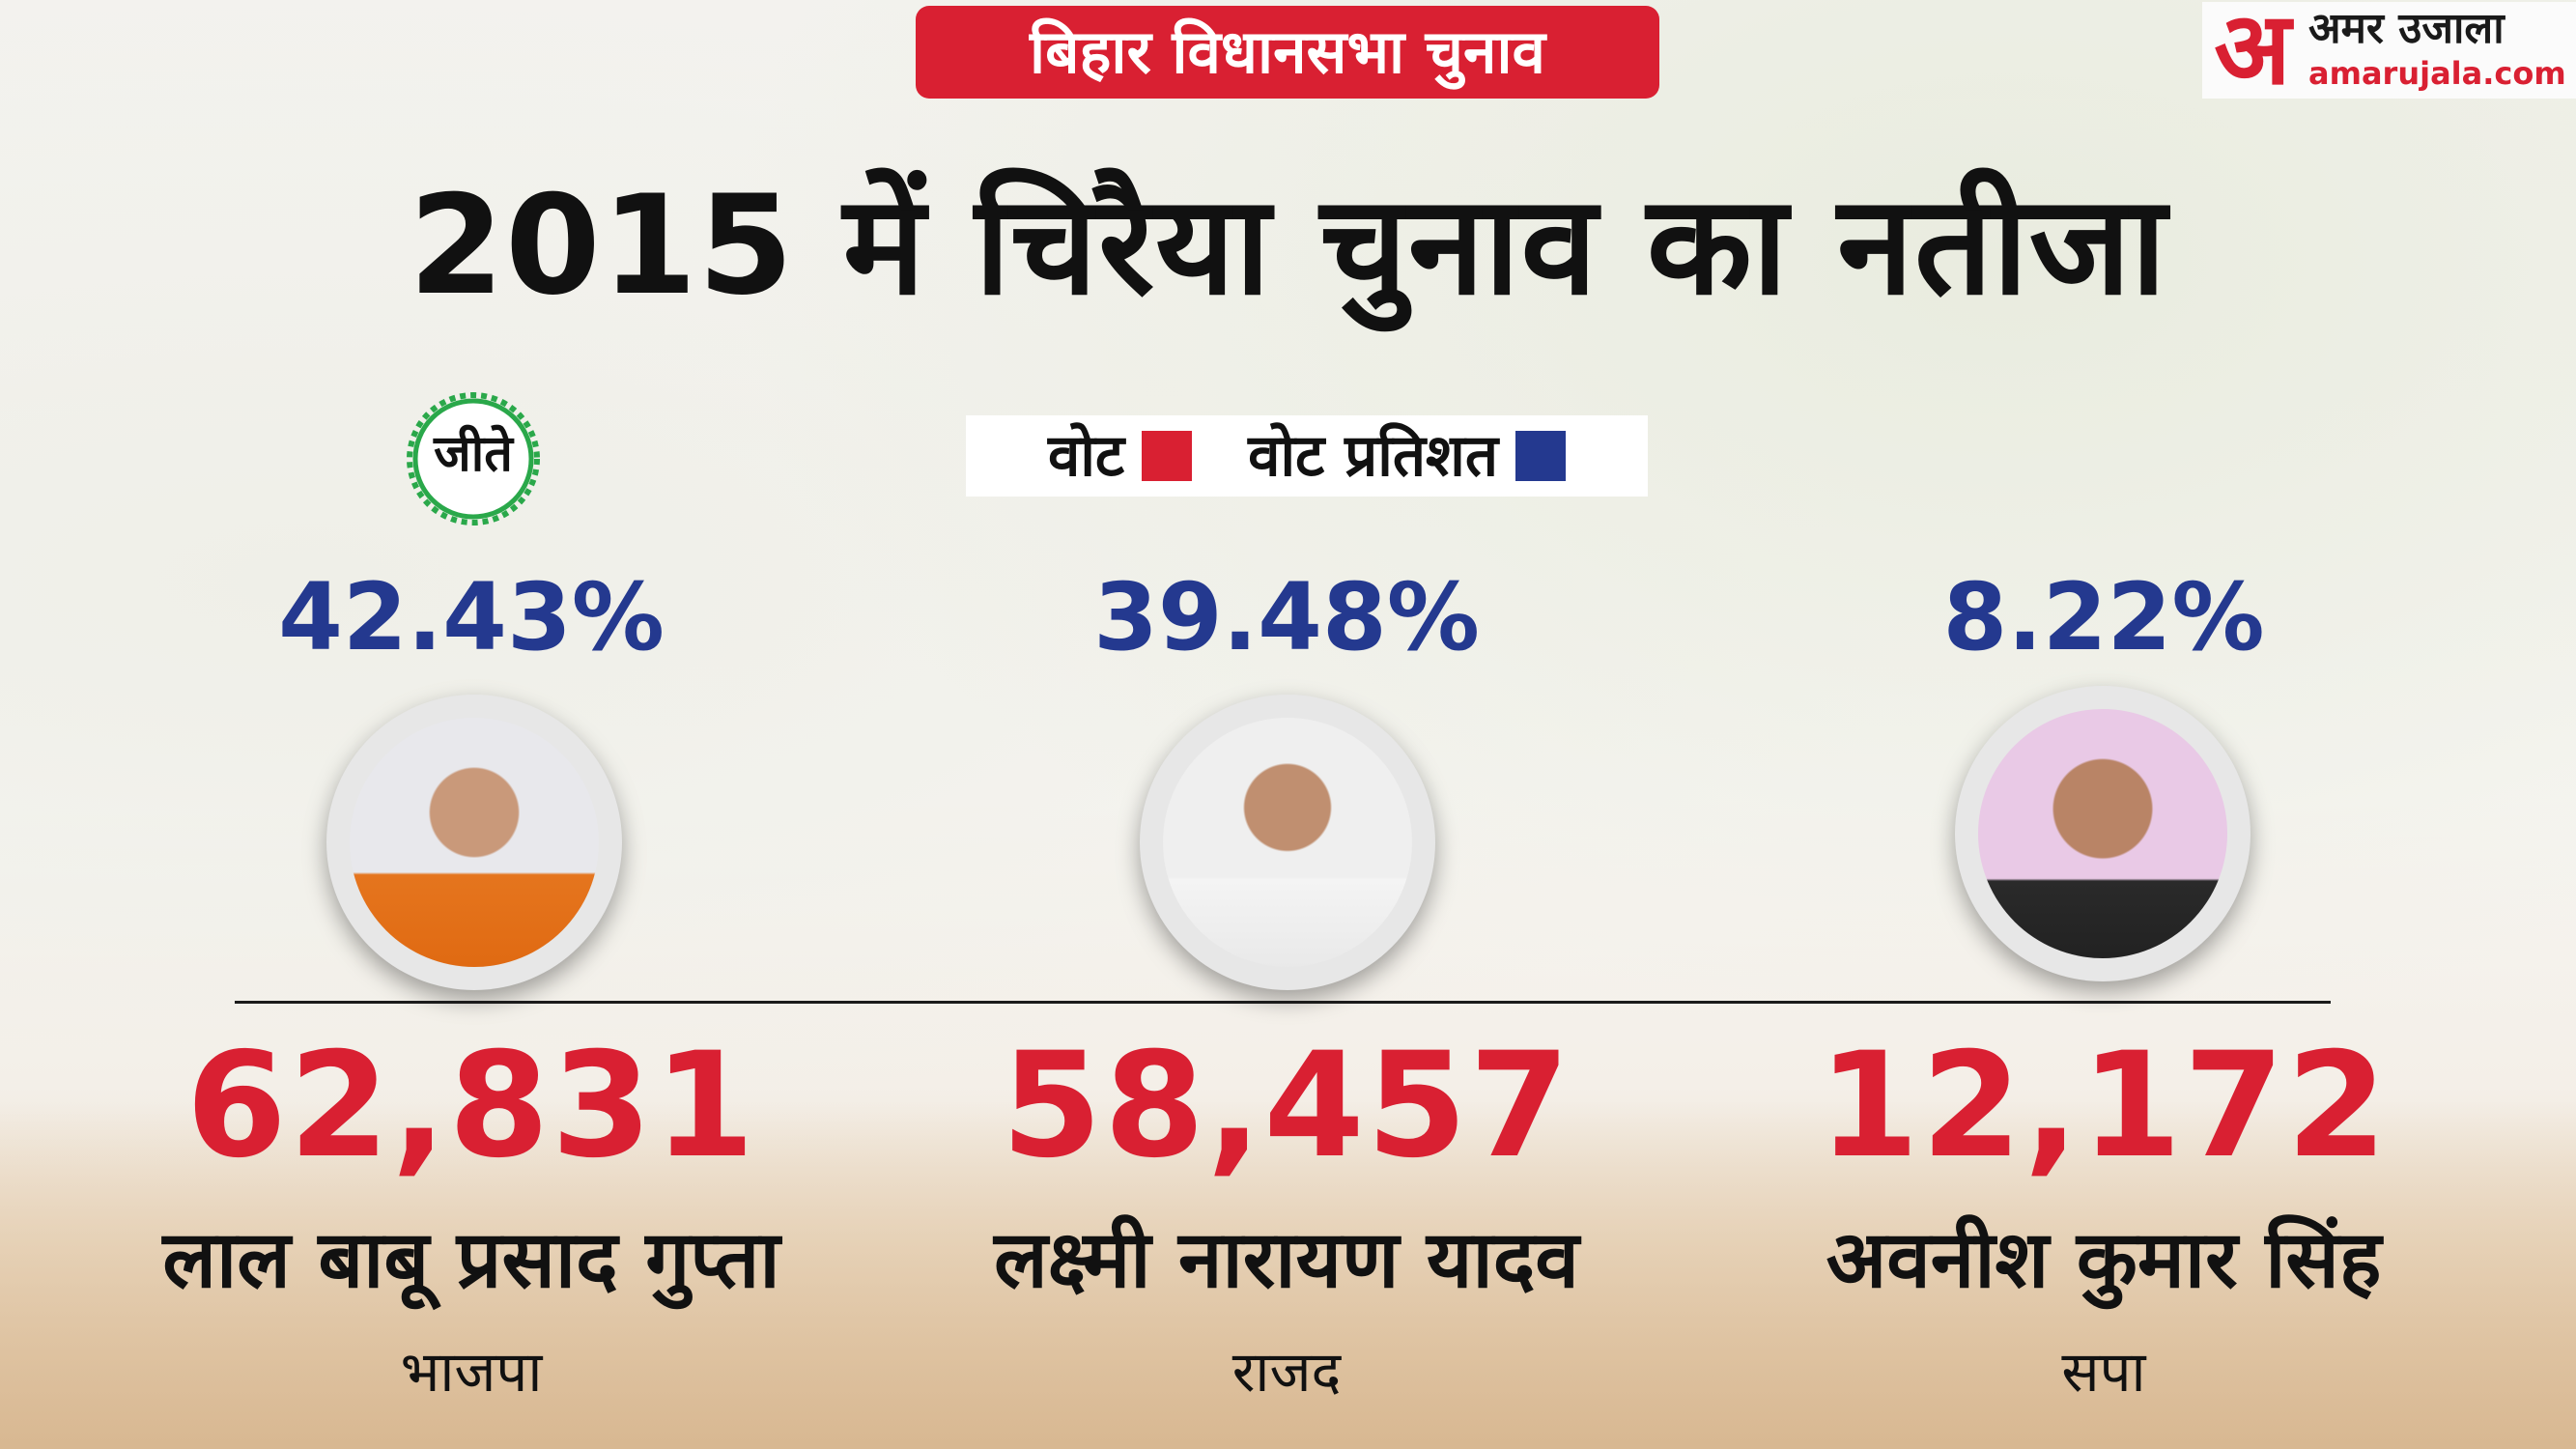 The image size is (2576, 1449). What do you see at coordinates (2406, 28) in the screenshot?
I see `logo-name: अमर उजाला` at bounding box center [2406, 28].